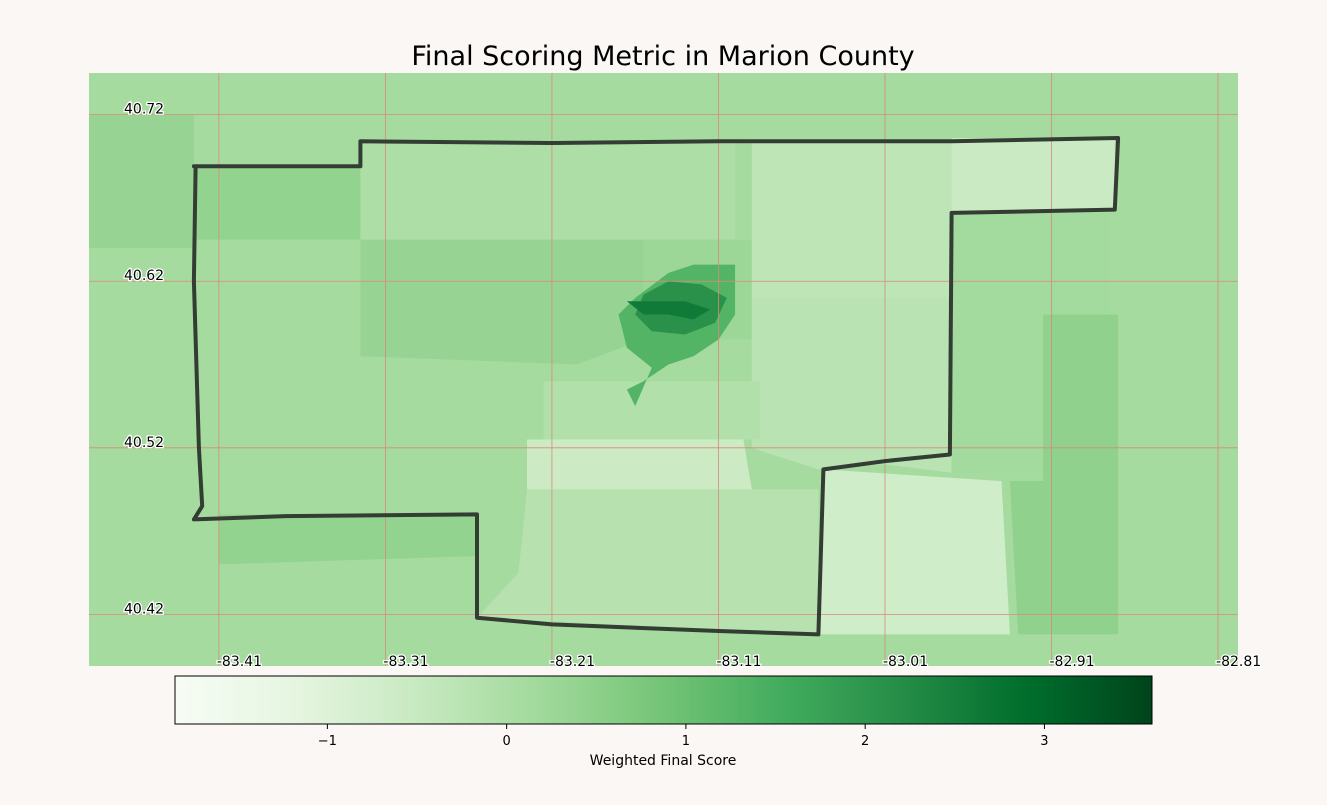 This screenshot has height=805, width=1327. I want to click on colorbar-tick-label: 3, so click(1044, 741).